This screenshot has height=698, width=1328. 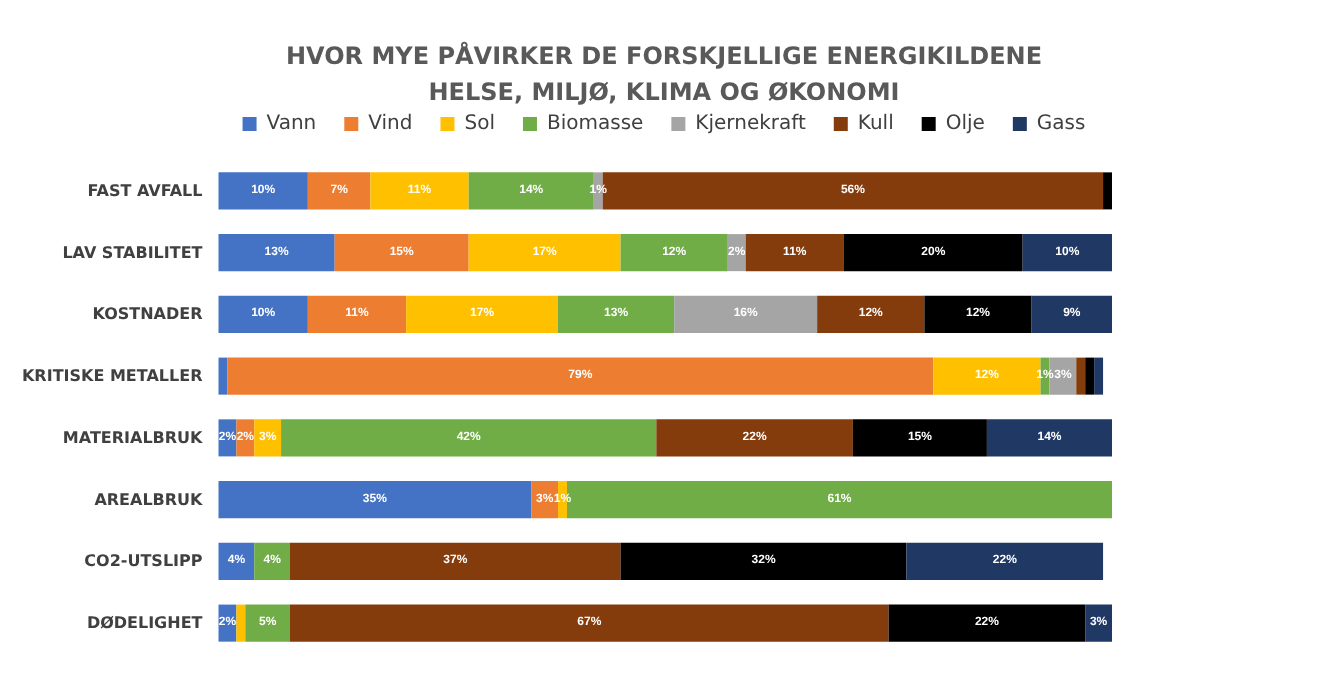 I want to click on chart-title: HVOR MYE PÅVIRKER DE FORSKJELLIGE ENERGIKILDENE HELSE, MILJØ, KLIMA OG ØKONOMI, so click(x=664, y=73).